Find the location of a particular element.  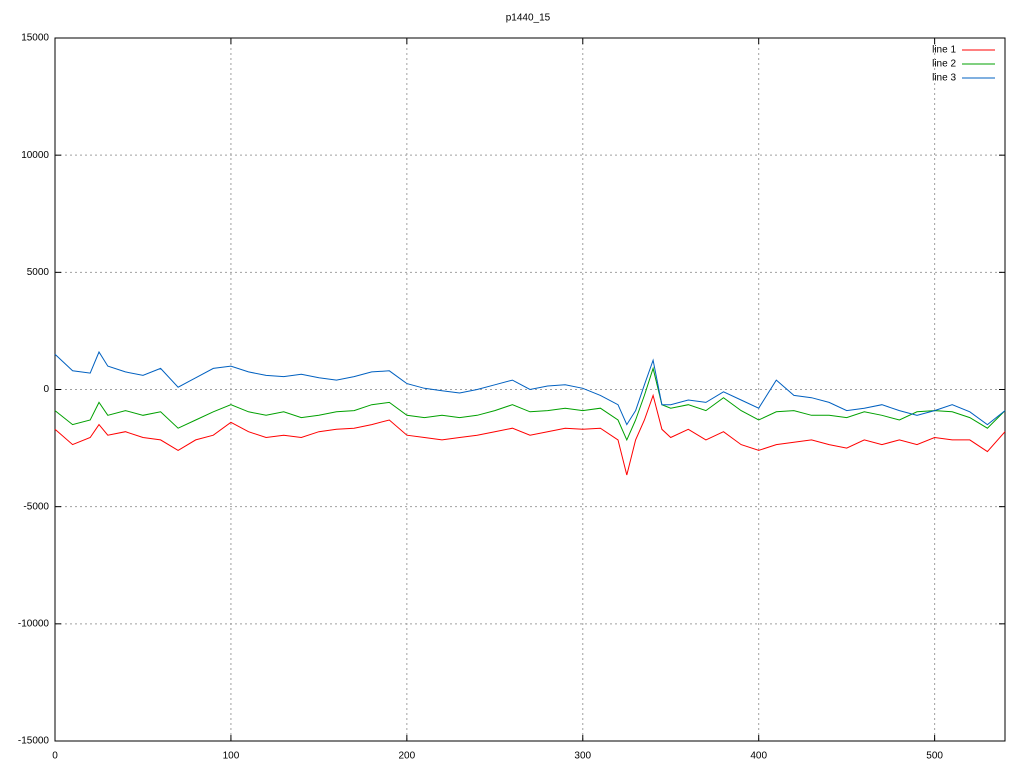

y-tick-label: 15000 is located at coordinates (35, 38).